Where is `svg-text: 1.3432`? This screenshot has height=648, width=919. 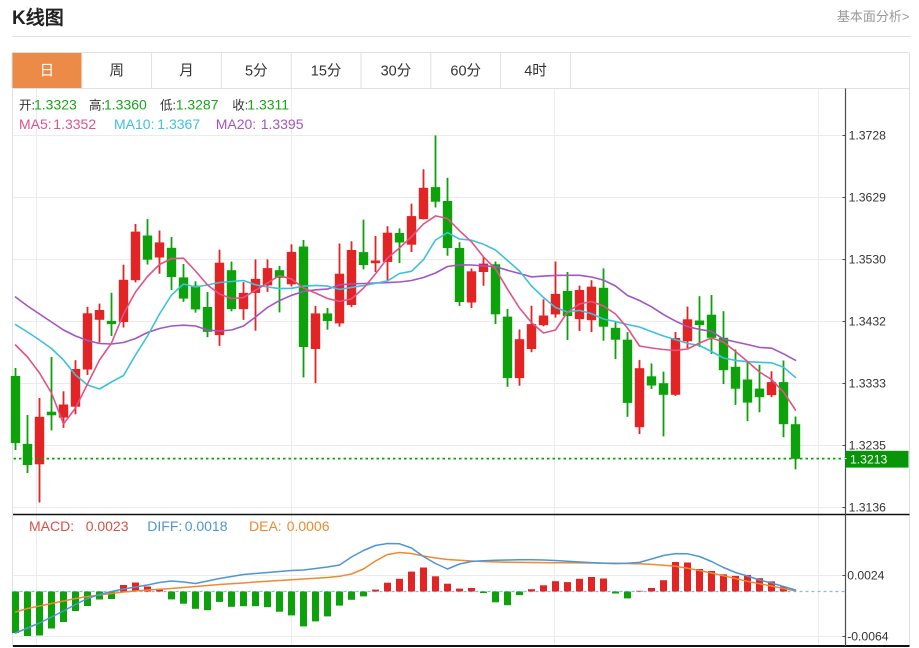
svg-text: 1.3432 is located at coordinates (867, 321).